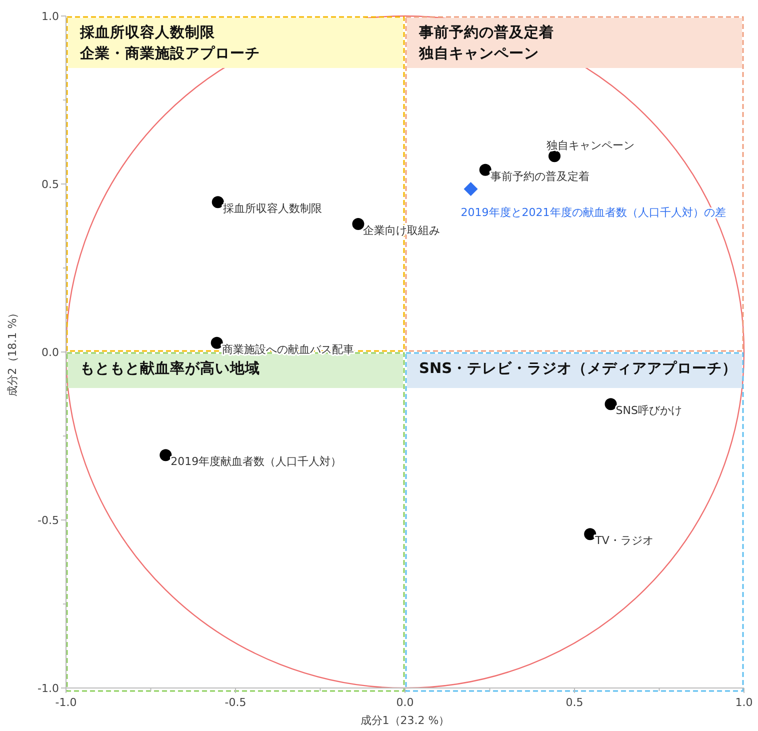  I want to click on y-axis-title: 成分2（18.1 %）, so click(12, 352).